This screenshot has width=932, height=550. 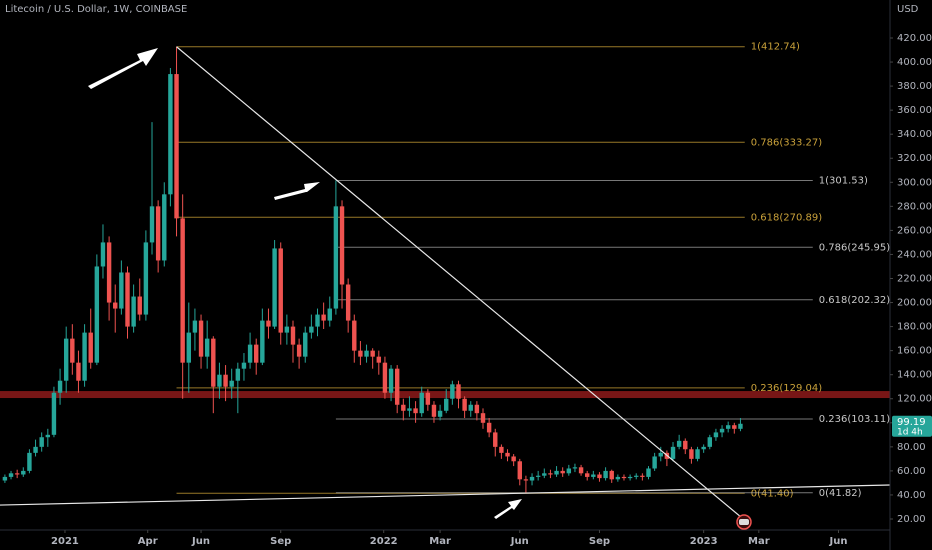 I want to click on fib-label: 0(41.40), so click(x=772, y=493).